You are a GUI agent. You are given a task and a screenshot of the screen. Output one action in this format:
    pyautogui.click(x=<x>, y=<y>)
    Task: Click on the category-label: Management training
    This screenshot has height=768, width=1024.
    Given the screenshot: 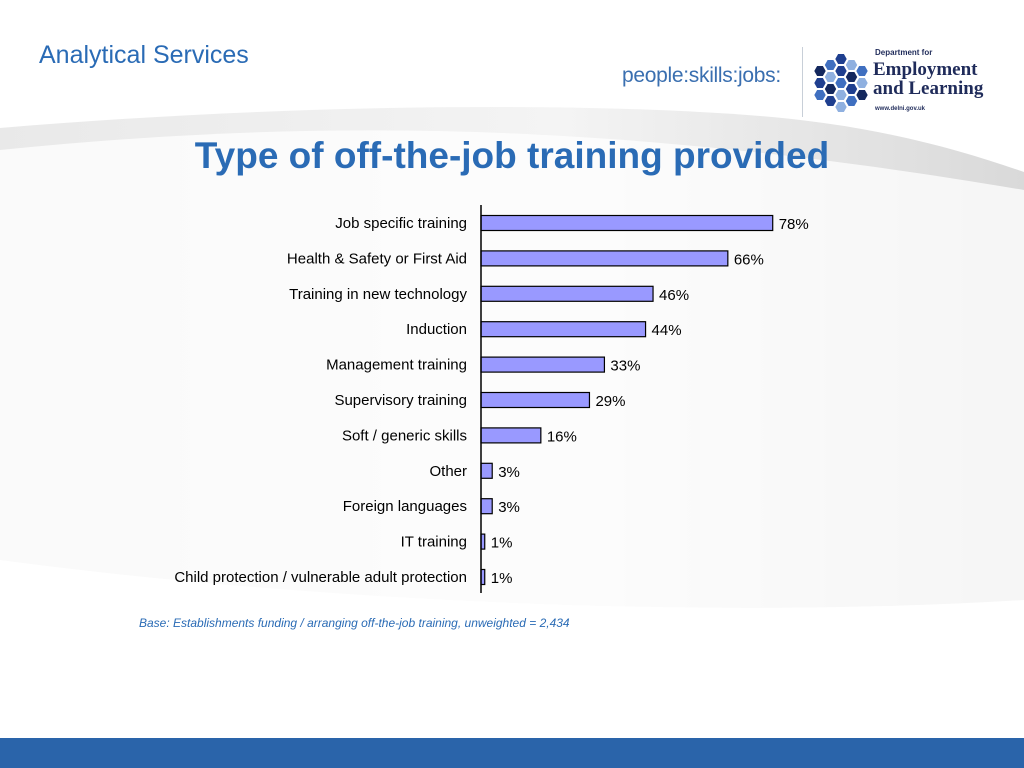 What is the action you would take?
    pyautogui.click(x=396, y=365)
    